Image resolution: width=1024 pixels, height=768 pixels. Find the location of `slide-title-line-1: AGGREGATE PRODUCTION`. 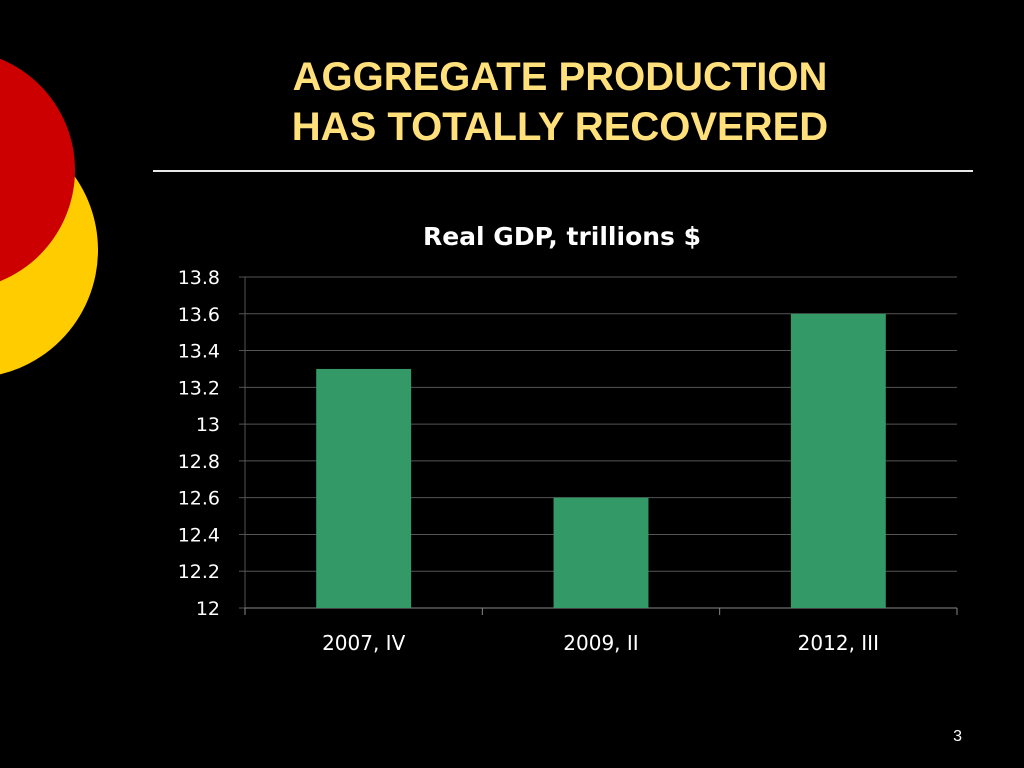

slide-title-line-1: AGGREGATE PRODUCTION is located at coordinates (560, 77).